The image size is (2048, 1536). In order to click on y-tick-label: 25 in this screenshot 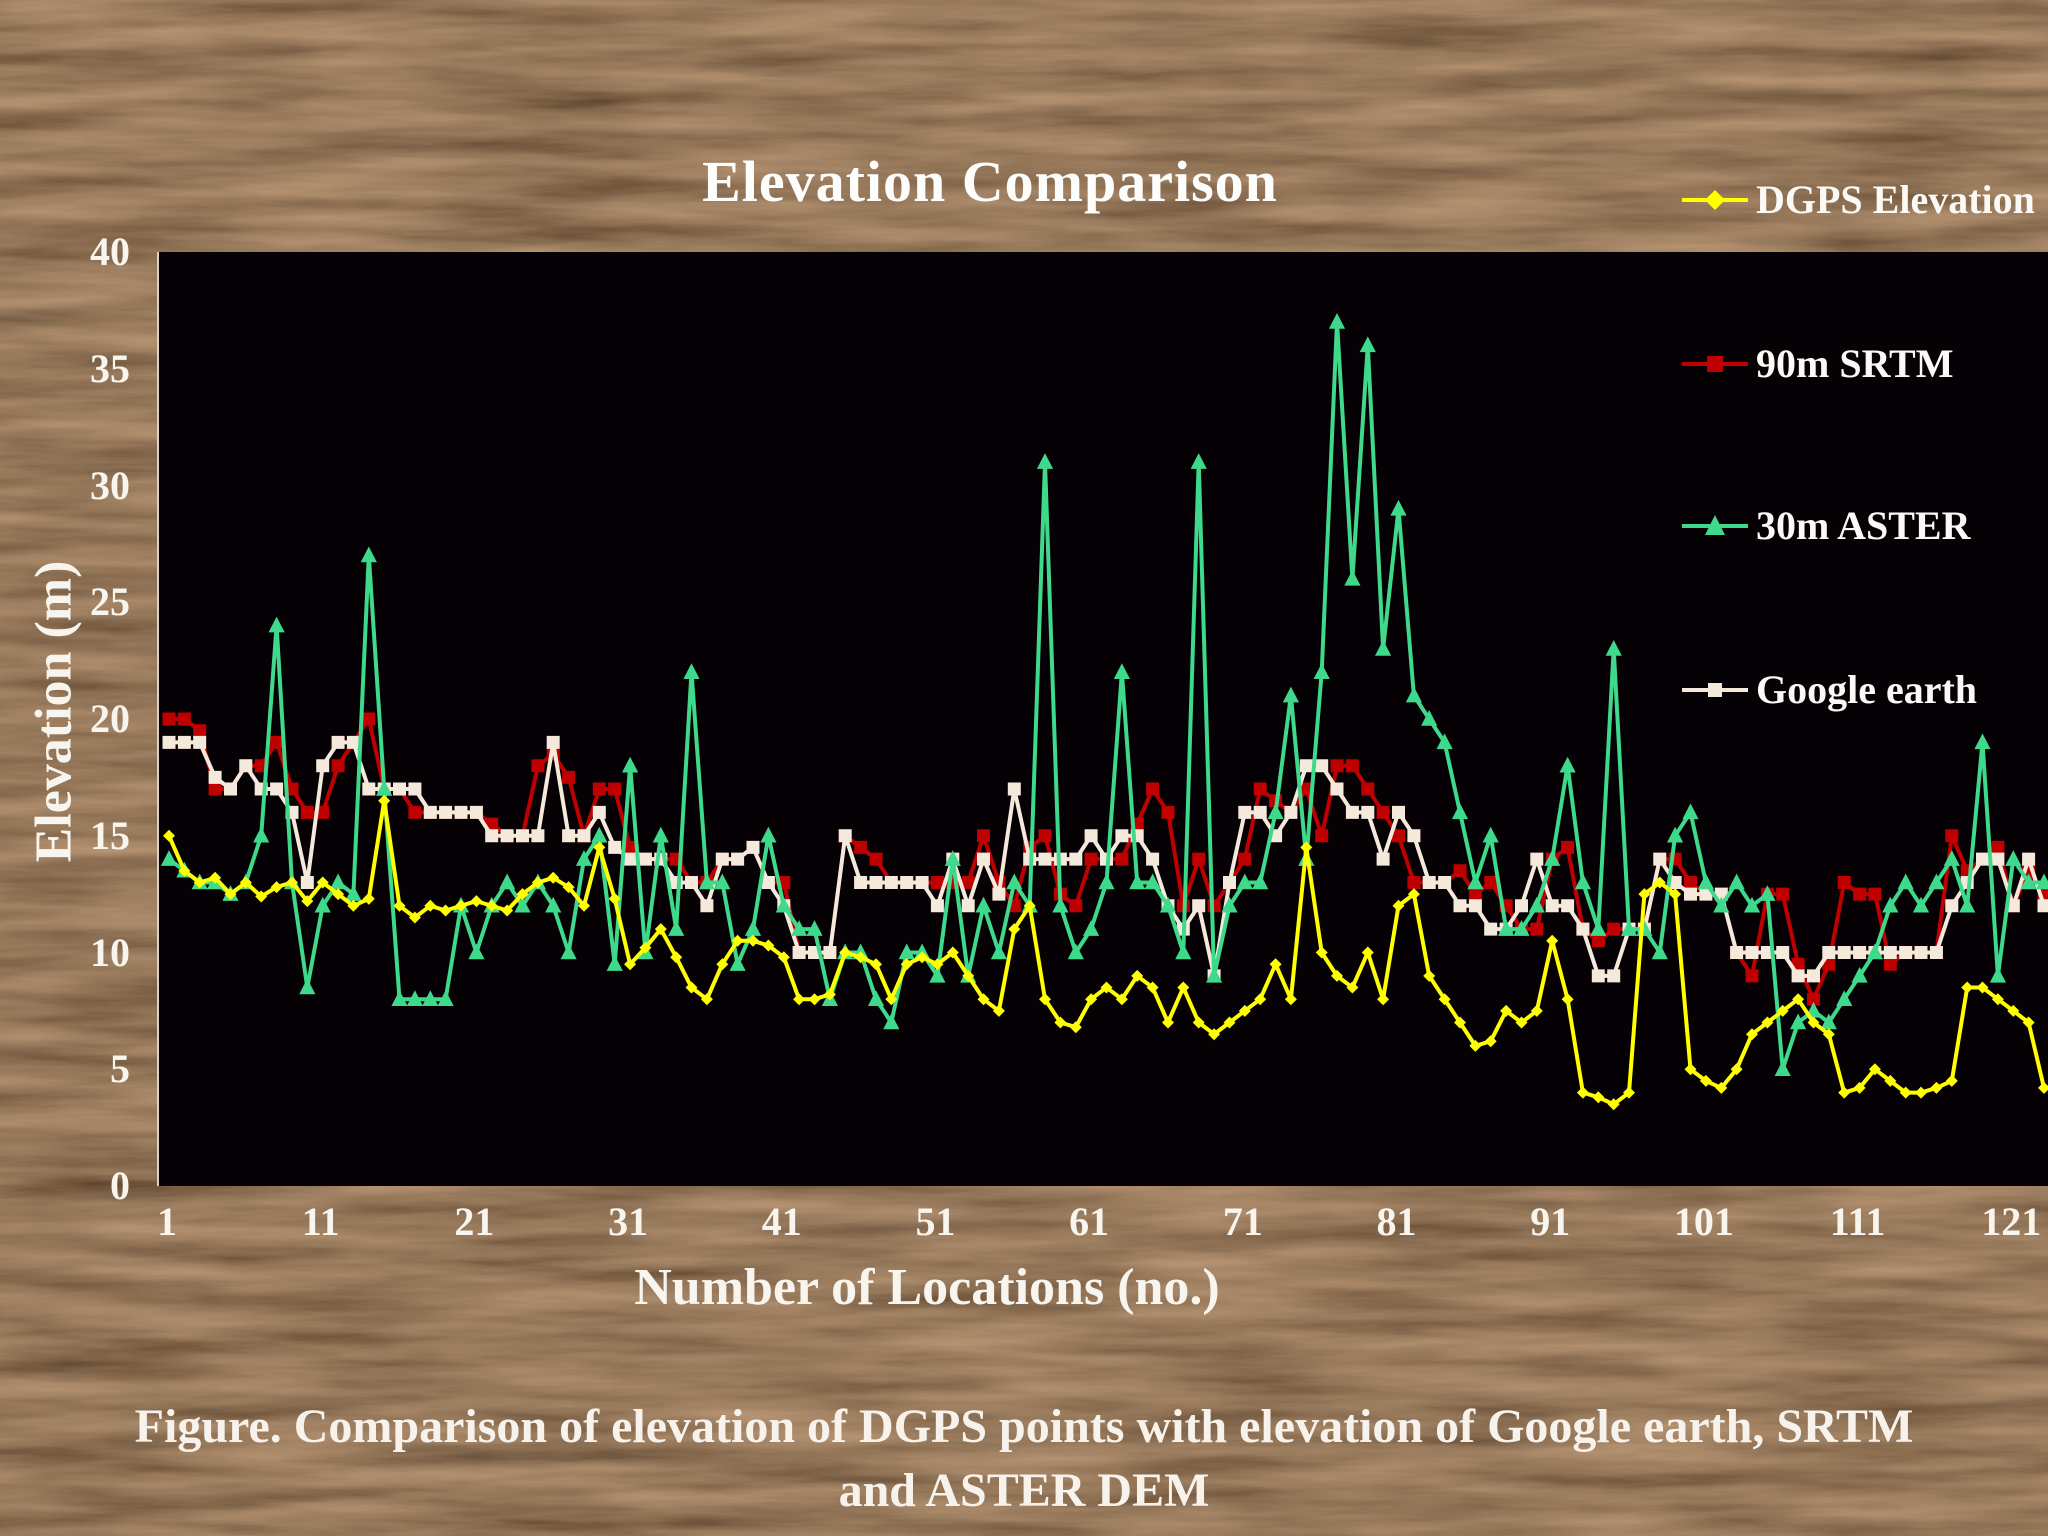, I will do `click(110, 602)`.